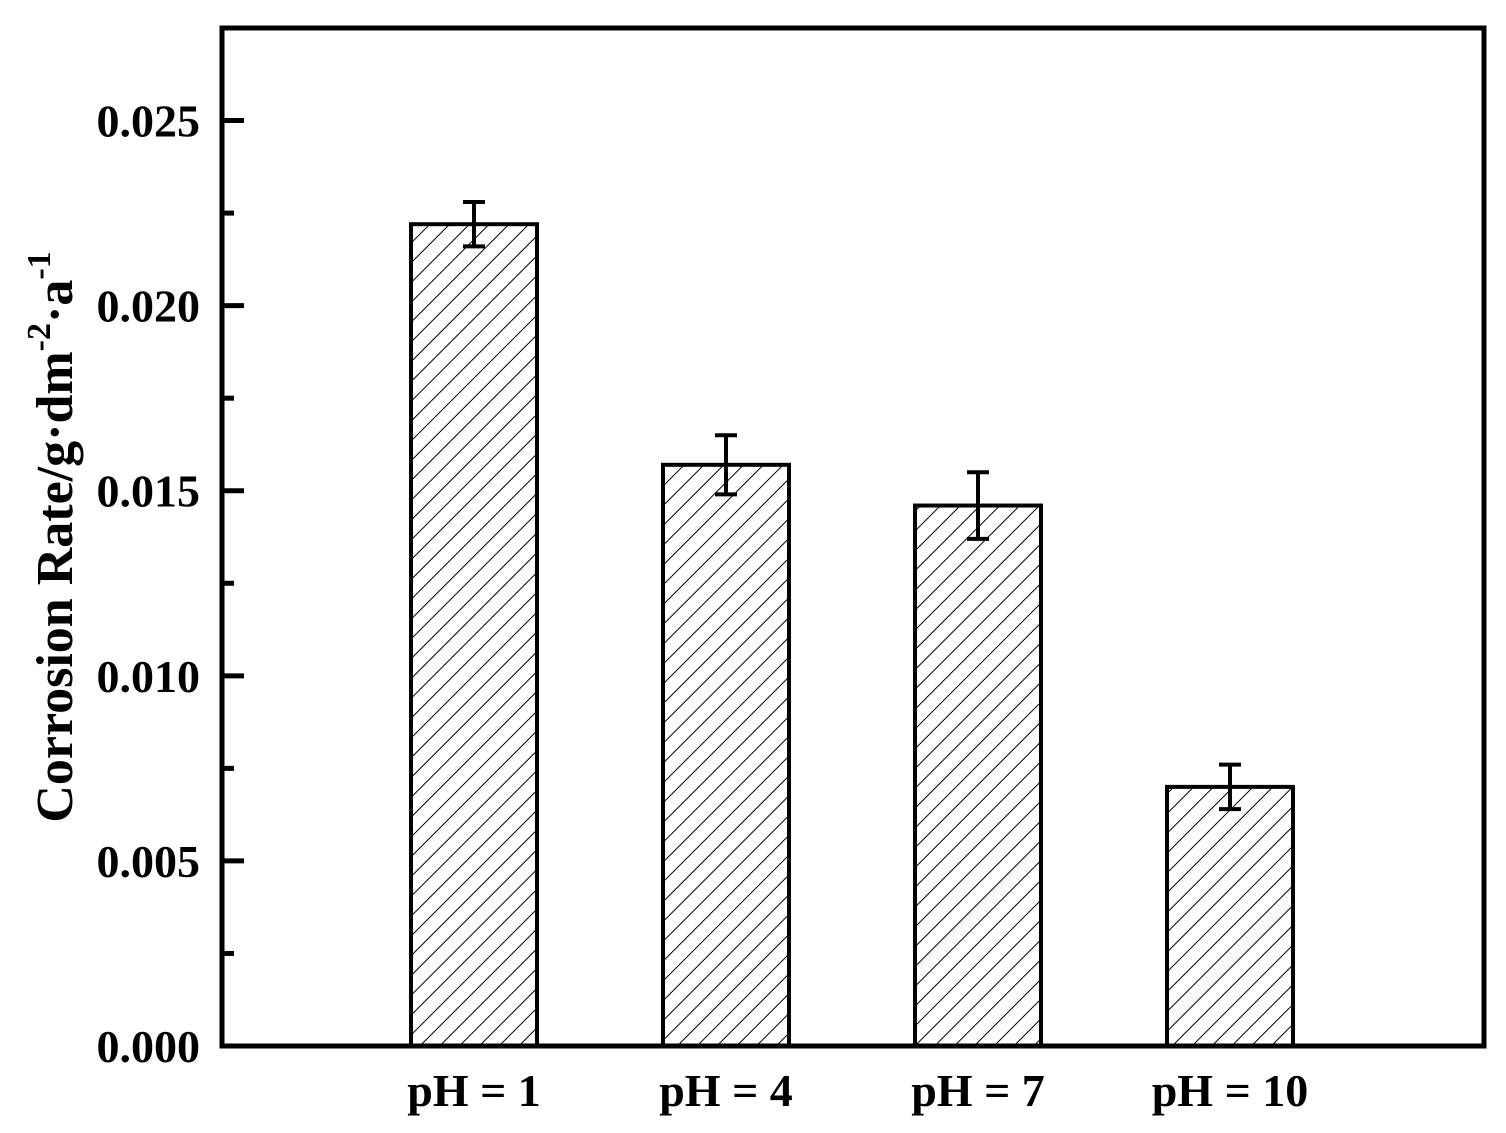 The height and width of the screenshot is (1133, 1506). I want to click on x-axis-tick-labels: pH = 1 pH = 4 pH = 7 pH = 10, so click(857, 1090).